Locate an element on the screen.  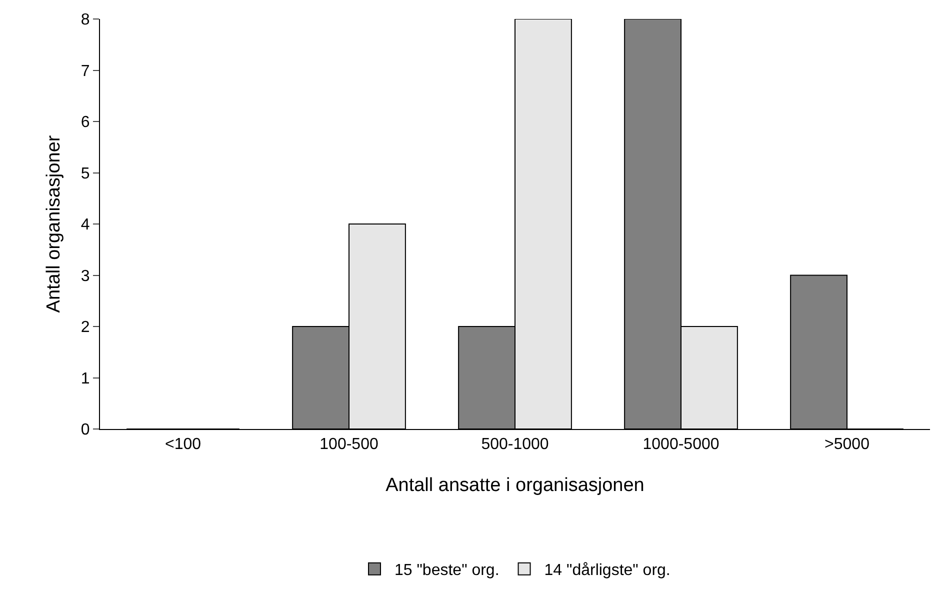
x-tick-label: >5000 is located at coordinates (847, 445).